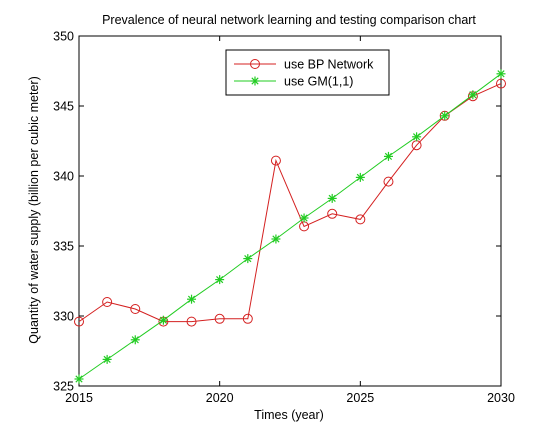 This screenshot has height=436, width=542. I want to click on x-tick-label: 2025, so click(360, 398).